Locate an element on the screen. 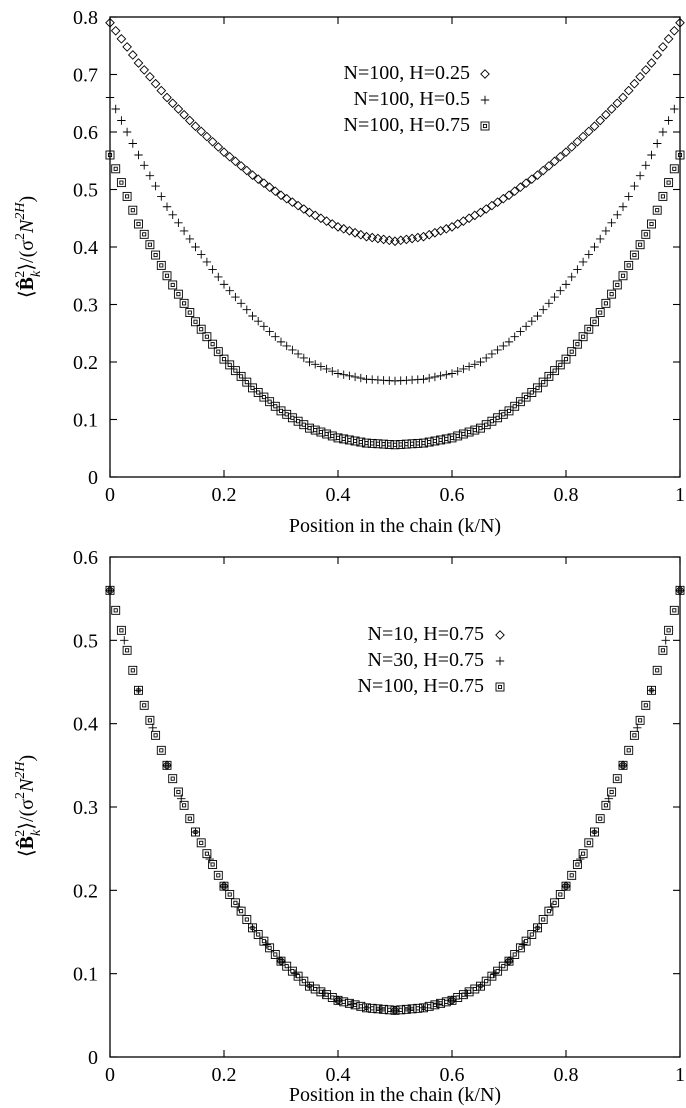  x-axis-title: Position in the chain (k/N) is located at coordinates (395, 1095).